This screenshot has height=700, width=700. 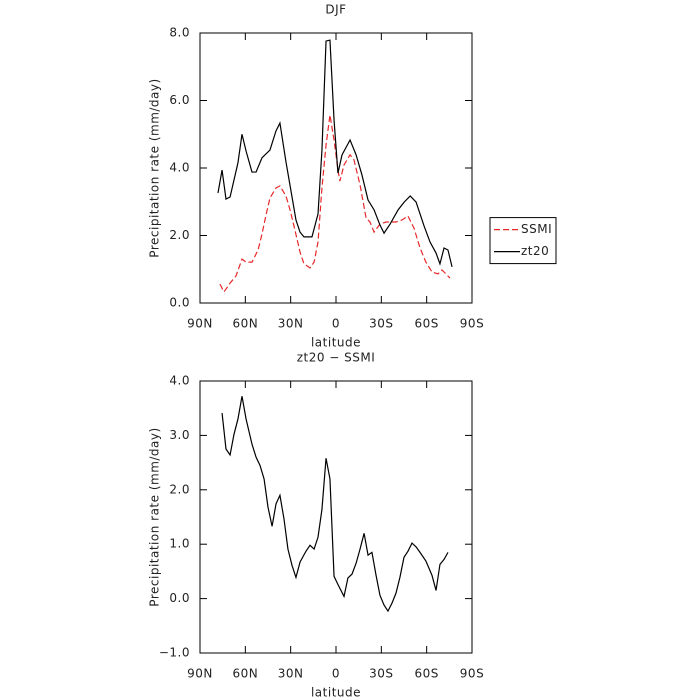 I want to click on y-tick-label: −1.0, so click(x=174, y=653).